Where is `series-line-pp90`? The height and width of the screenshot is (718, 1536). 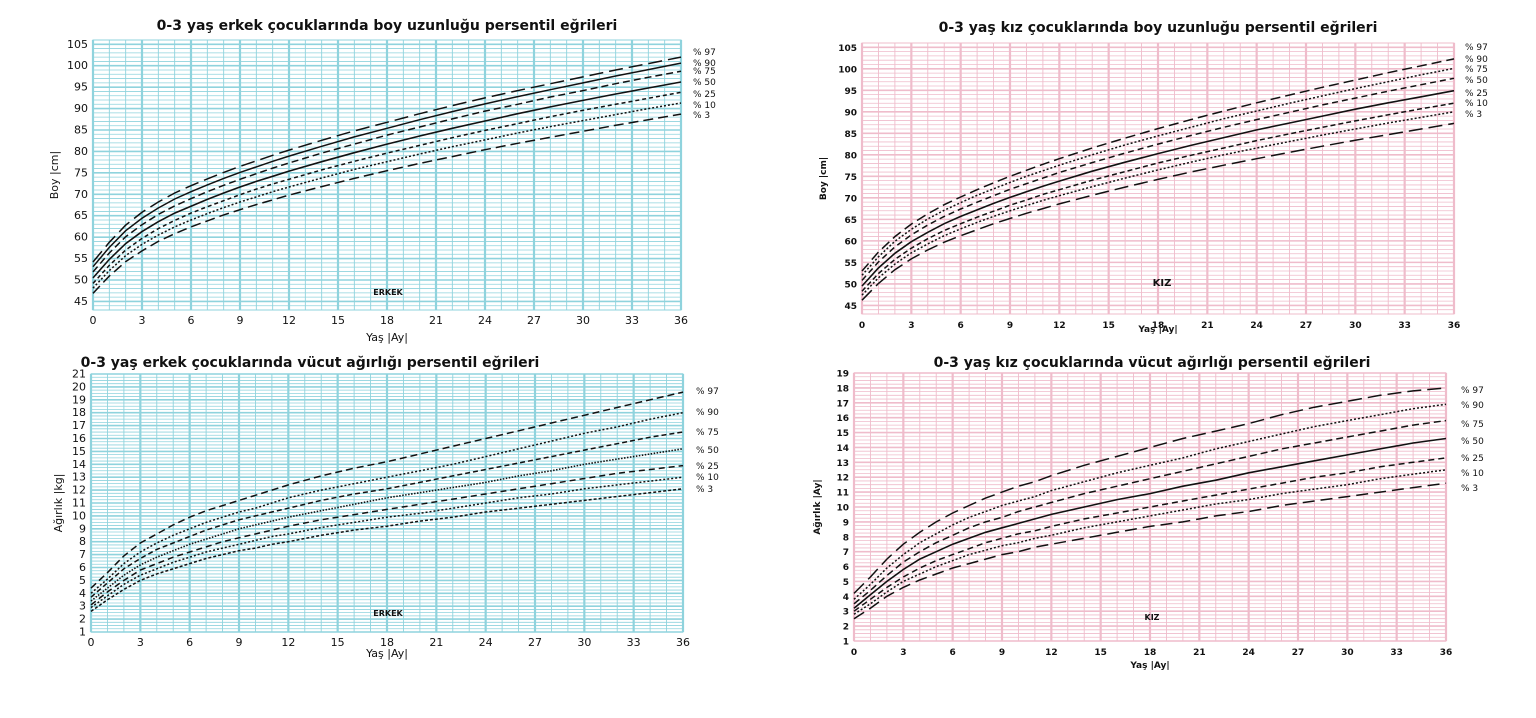
series-line-pp90 is located at coordinates (387, 165).